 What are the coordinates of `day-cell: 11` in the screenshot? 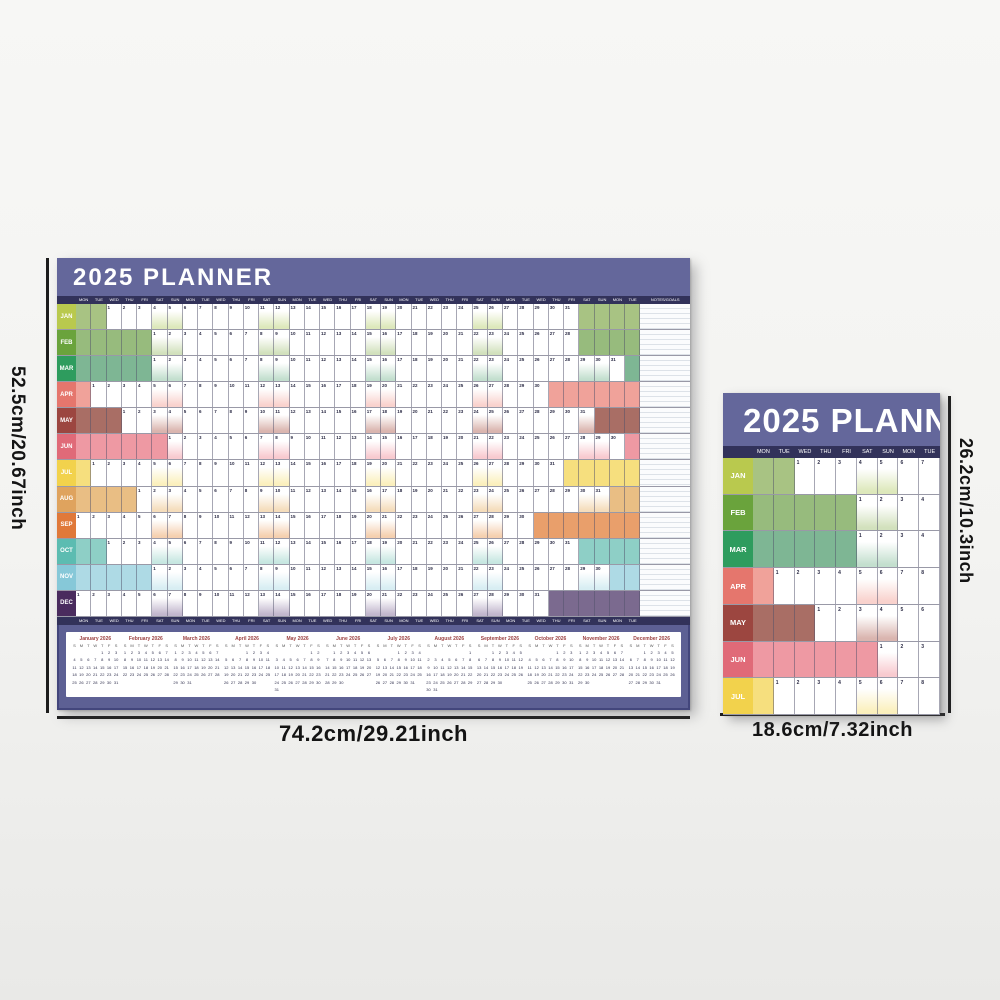 It's located at (328, 447).